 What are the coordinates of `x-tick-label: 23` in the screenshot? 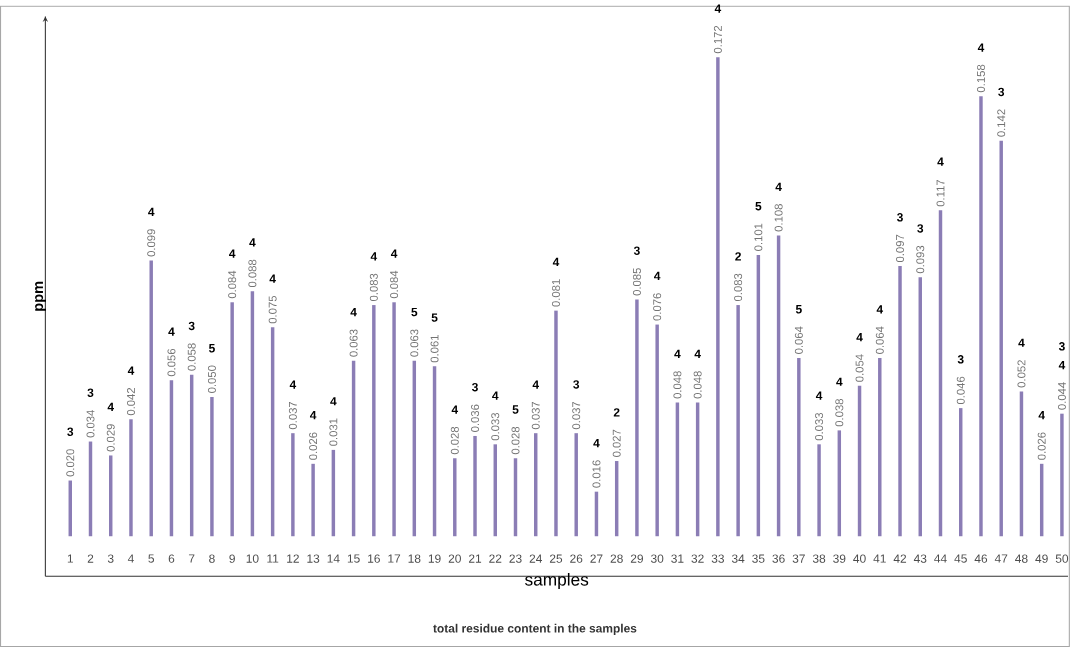 It's located at (515, 558).